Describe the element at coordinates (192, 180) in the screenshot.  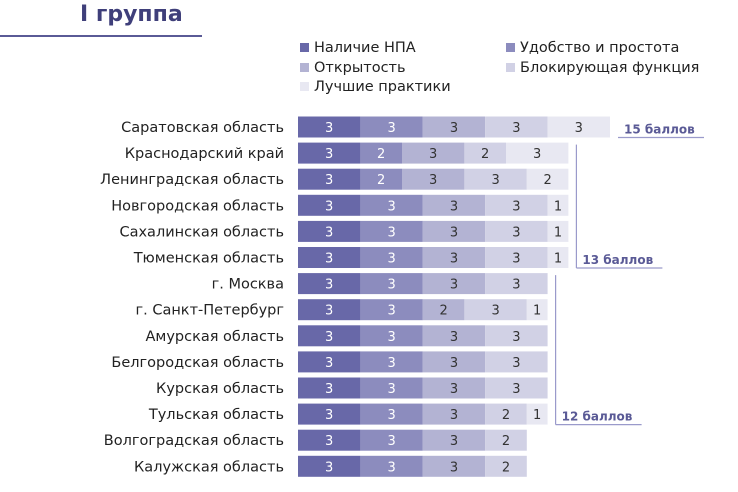
I see `category-label: Ленинградская область` at that location.